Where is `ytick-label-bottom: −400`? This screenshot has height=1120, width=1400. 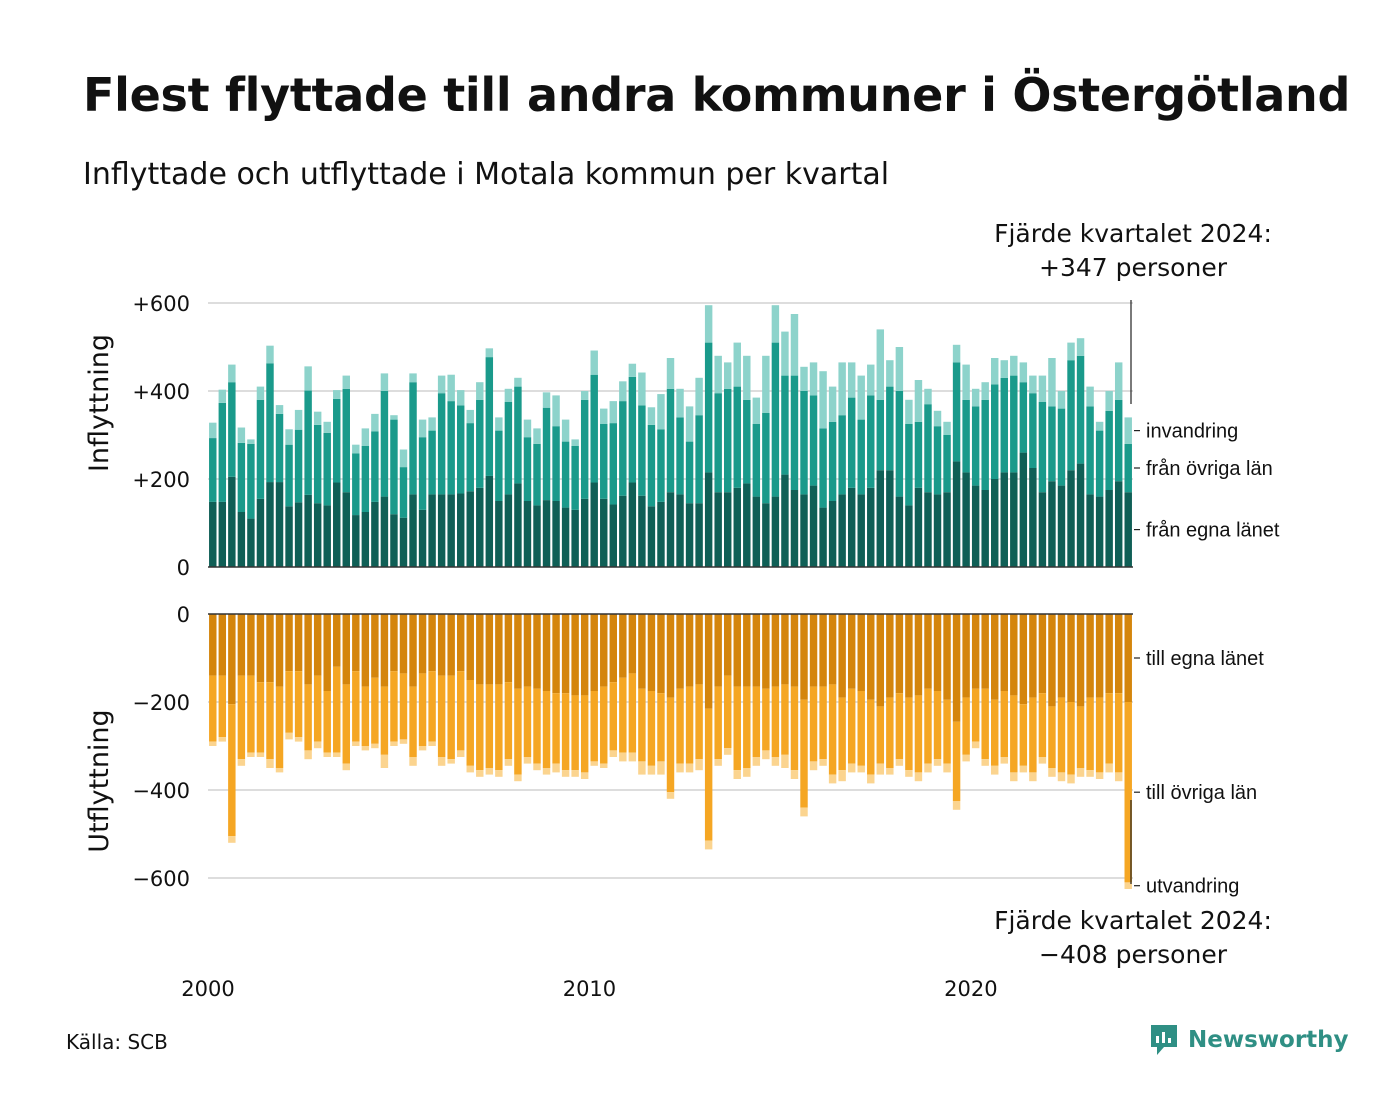
ytick-label-bottom: −400 is located at coordinates (161, 791).